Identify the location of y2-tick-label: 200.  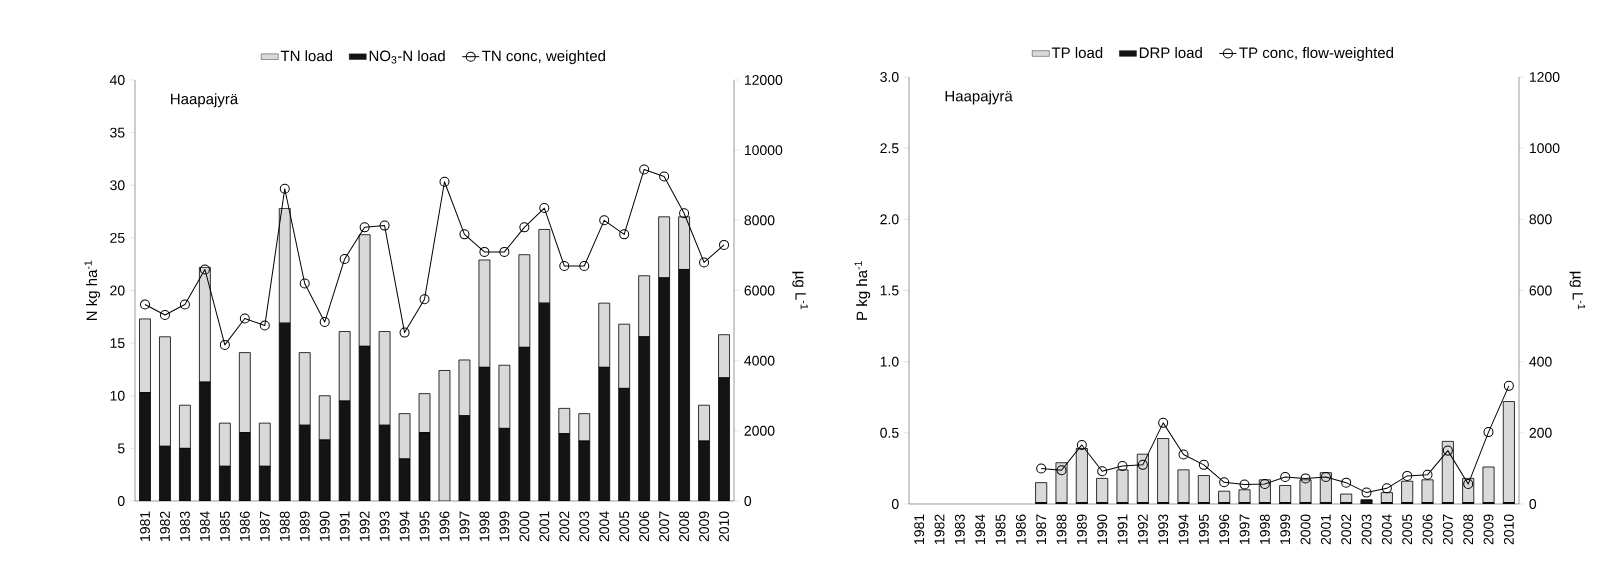
(1540, 432).